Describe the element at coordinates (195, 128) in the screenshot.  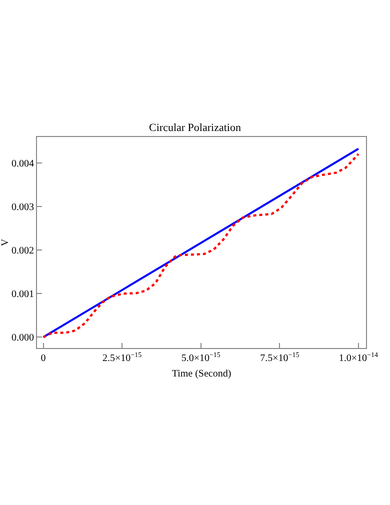
I see `chart-title: Circular Polarization` at that location.